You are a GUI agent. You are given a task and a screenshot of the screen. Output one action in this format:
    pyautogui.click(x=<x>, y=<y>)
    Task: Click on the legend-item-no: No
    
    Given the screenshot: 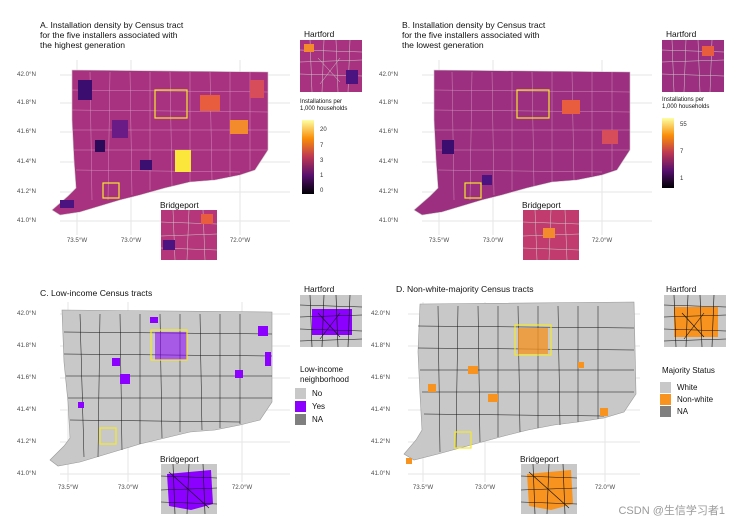 What is the action you would take?
    pyautogui.click(x=308, y=393)
    